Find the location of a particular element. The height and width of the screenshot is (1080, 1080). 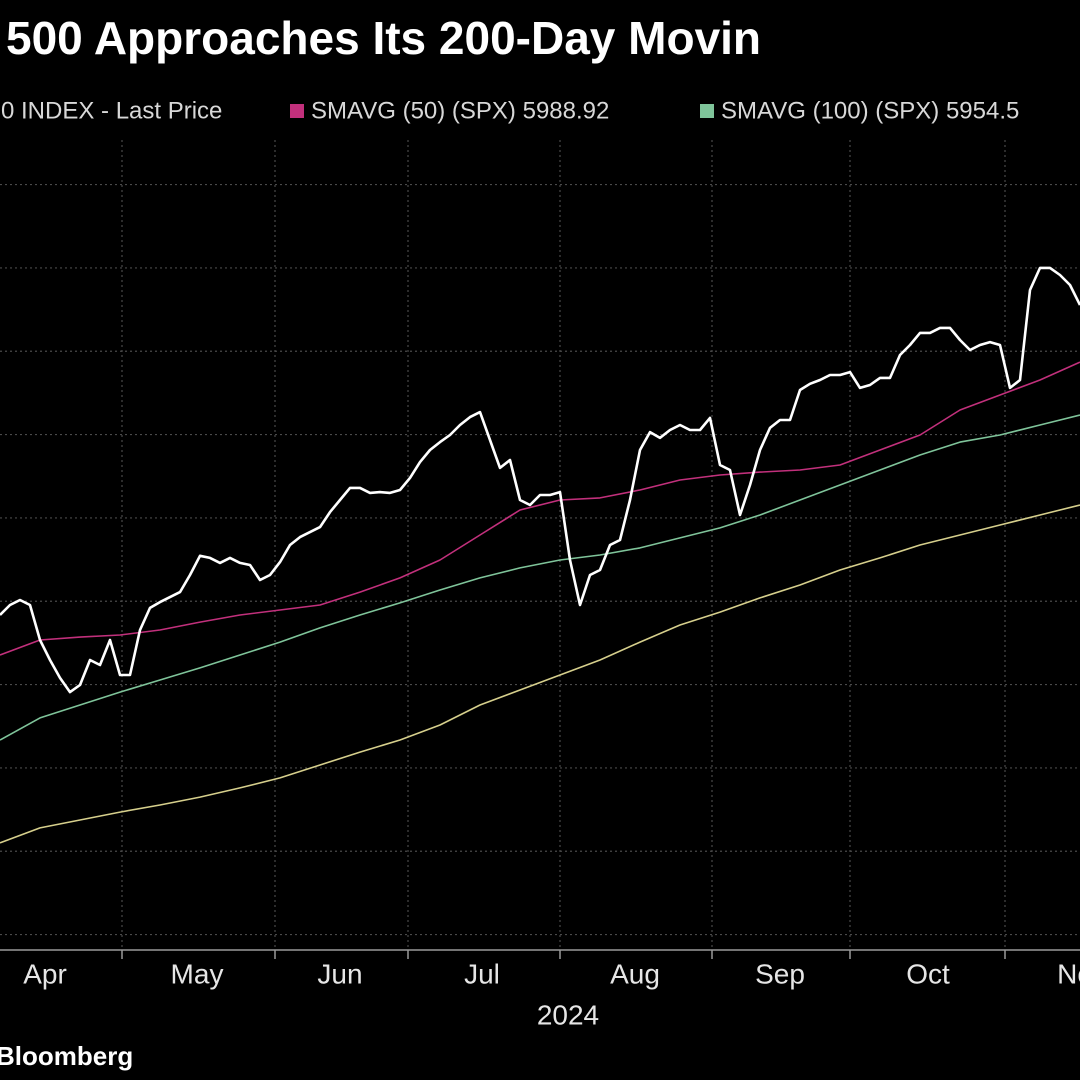

legend-label: SMAVG (50) (SPX) 5988.92 is located at coordinates (460, 110).